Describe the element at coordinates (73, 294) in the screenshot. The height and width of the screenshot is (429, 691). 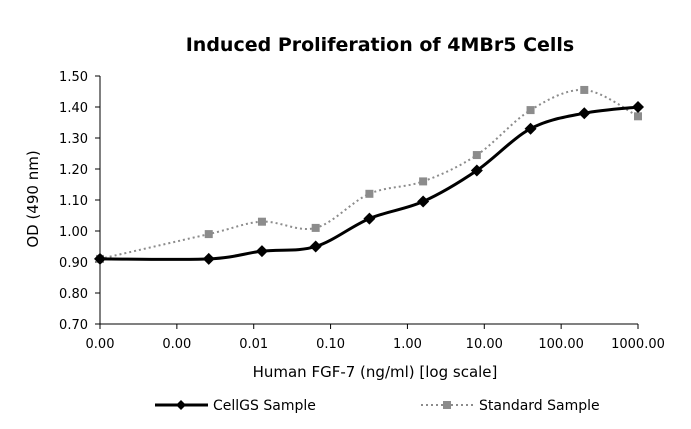
I see `y-tick-label: 0.80` at that location.